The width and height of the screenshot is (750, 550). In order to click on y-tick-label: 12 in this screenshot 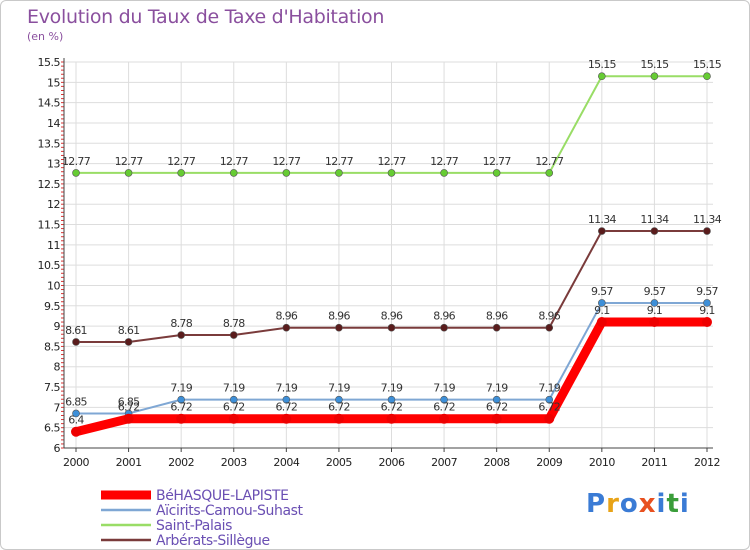, I will do `click(53, 204)`.